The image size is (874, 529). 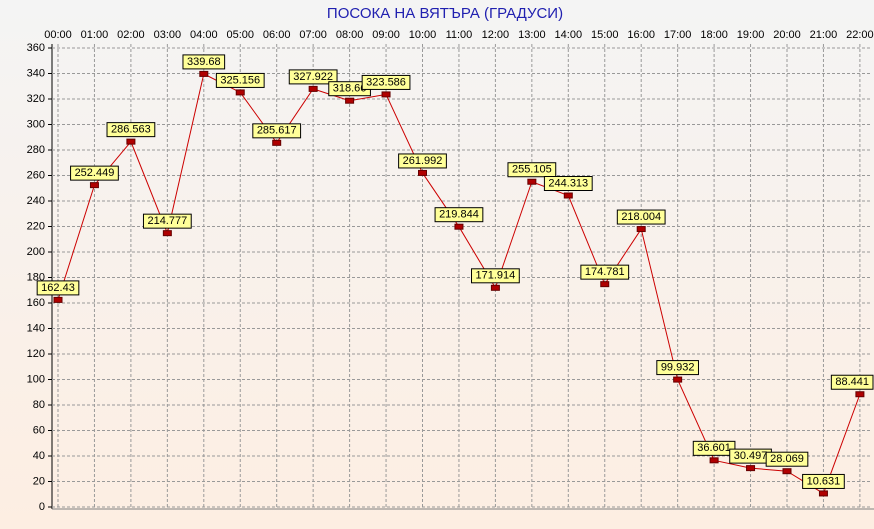 What do you see at coordinates (36, 175) in the screenshot?
I see `y-tick-label: 260` at bounding box center [36, 175].